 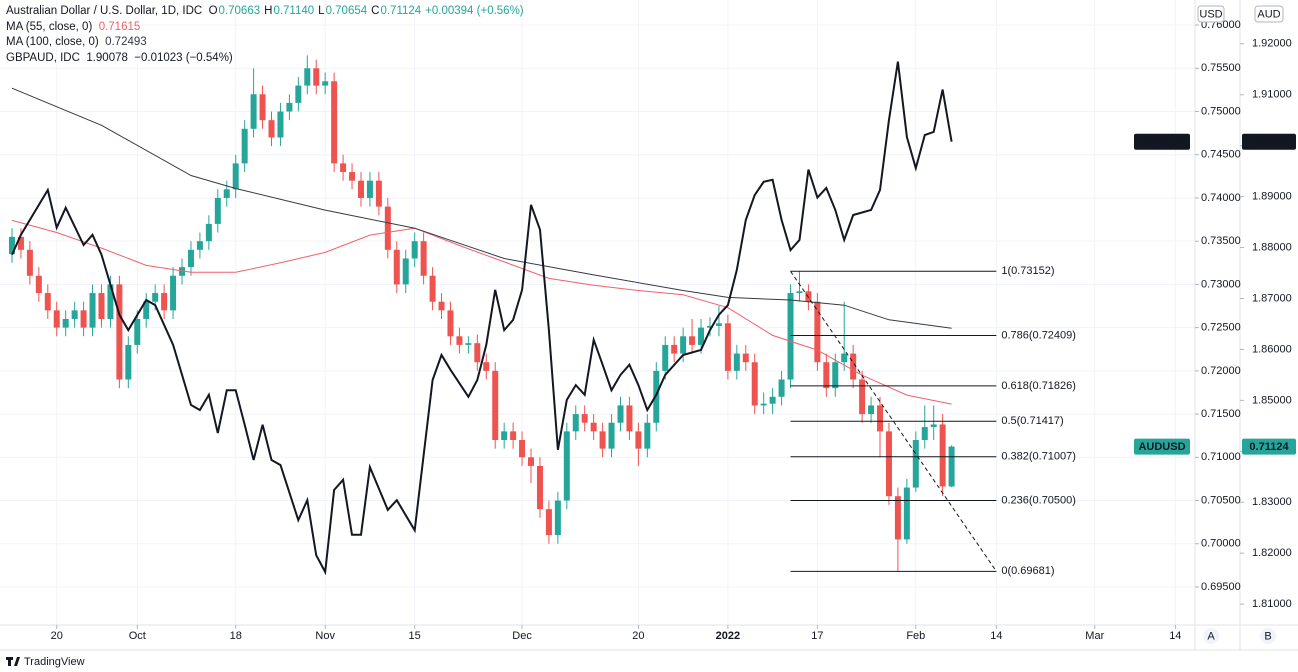 What do you see at coordinates (1038, 500) in the screenshot?
I see `fib-label: 0.236(0.70500)` at bounding box center [1038, 500].